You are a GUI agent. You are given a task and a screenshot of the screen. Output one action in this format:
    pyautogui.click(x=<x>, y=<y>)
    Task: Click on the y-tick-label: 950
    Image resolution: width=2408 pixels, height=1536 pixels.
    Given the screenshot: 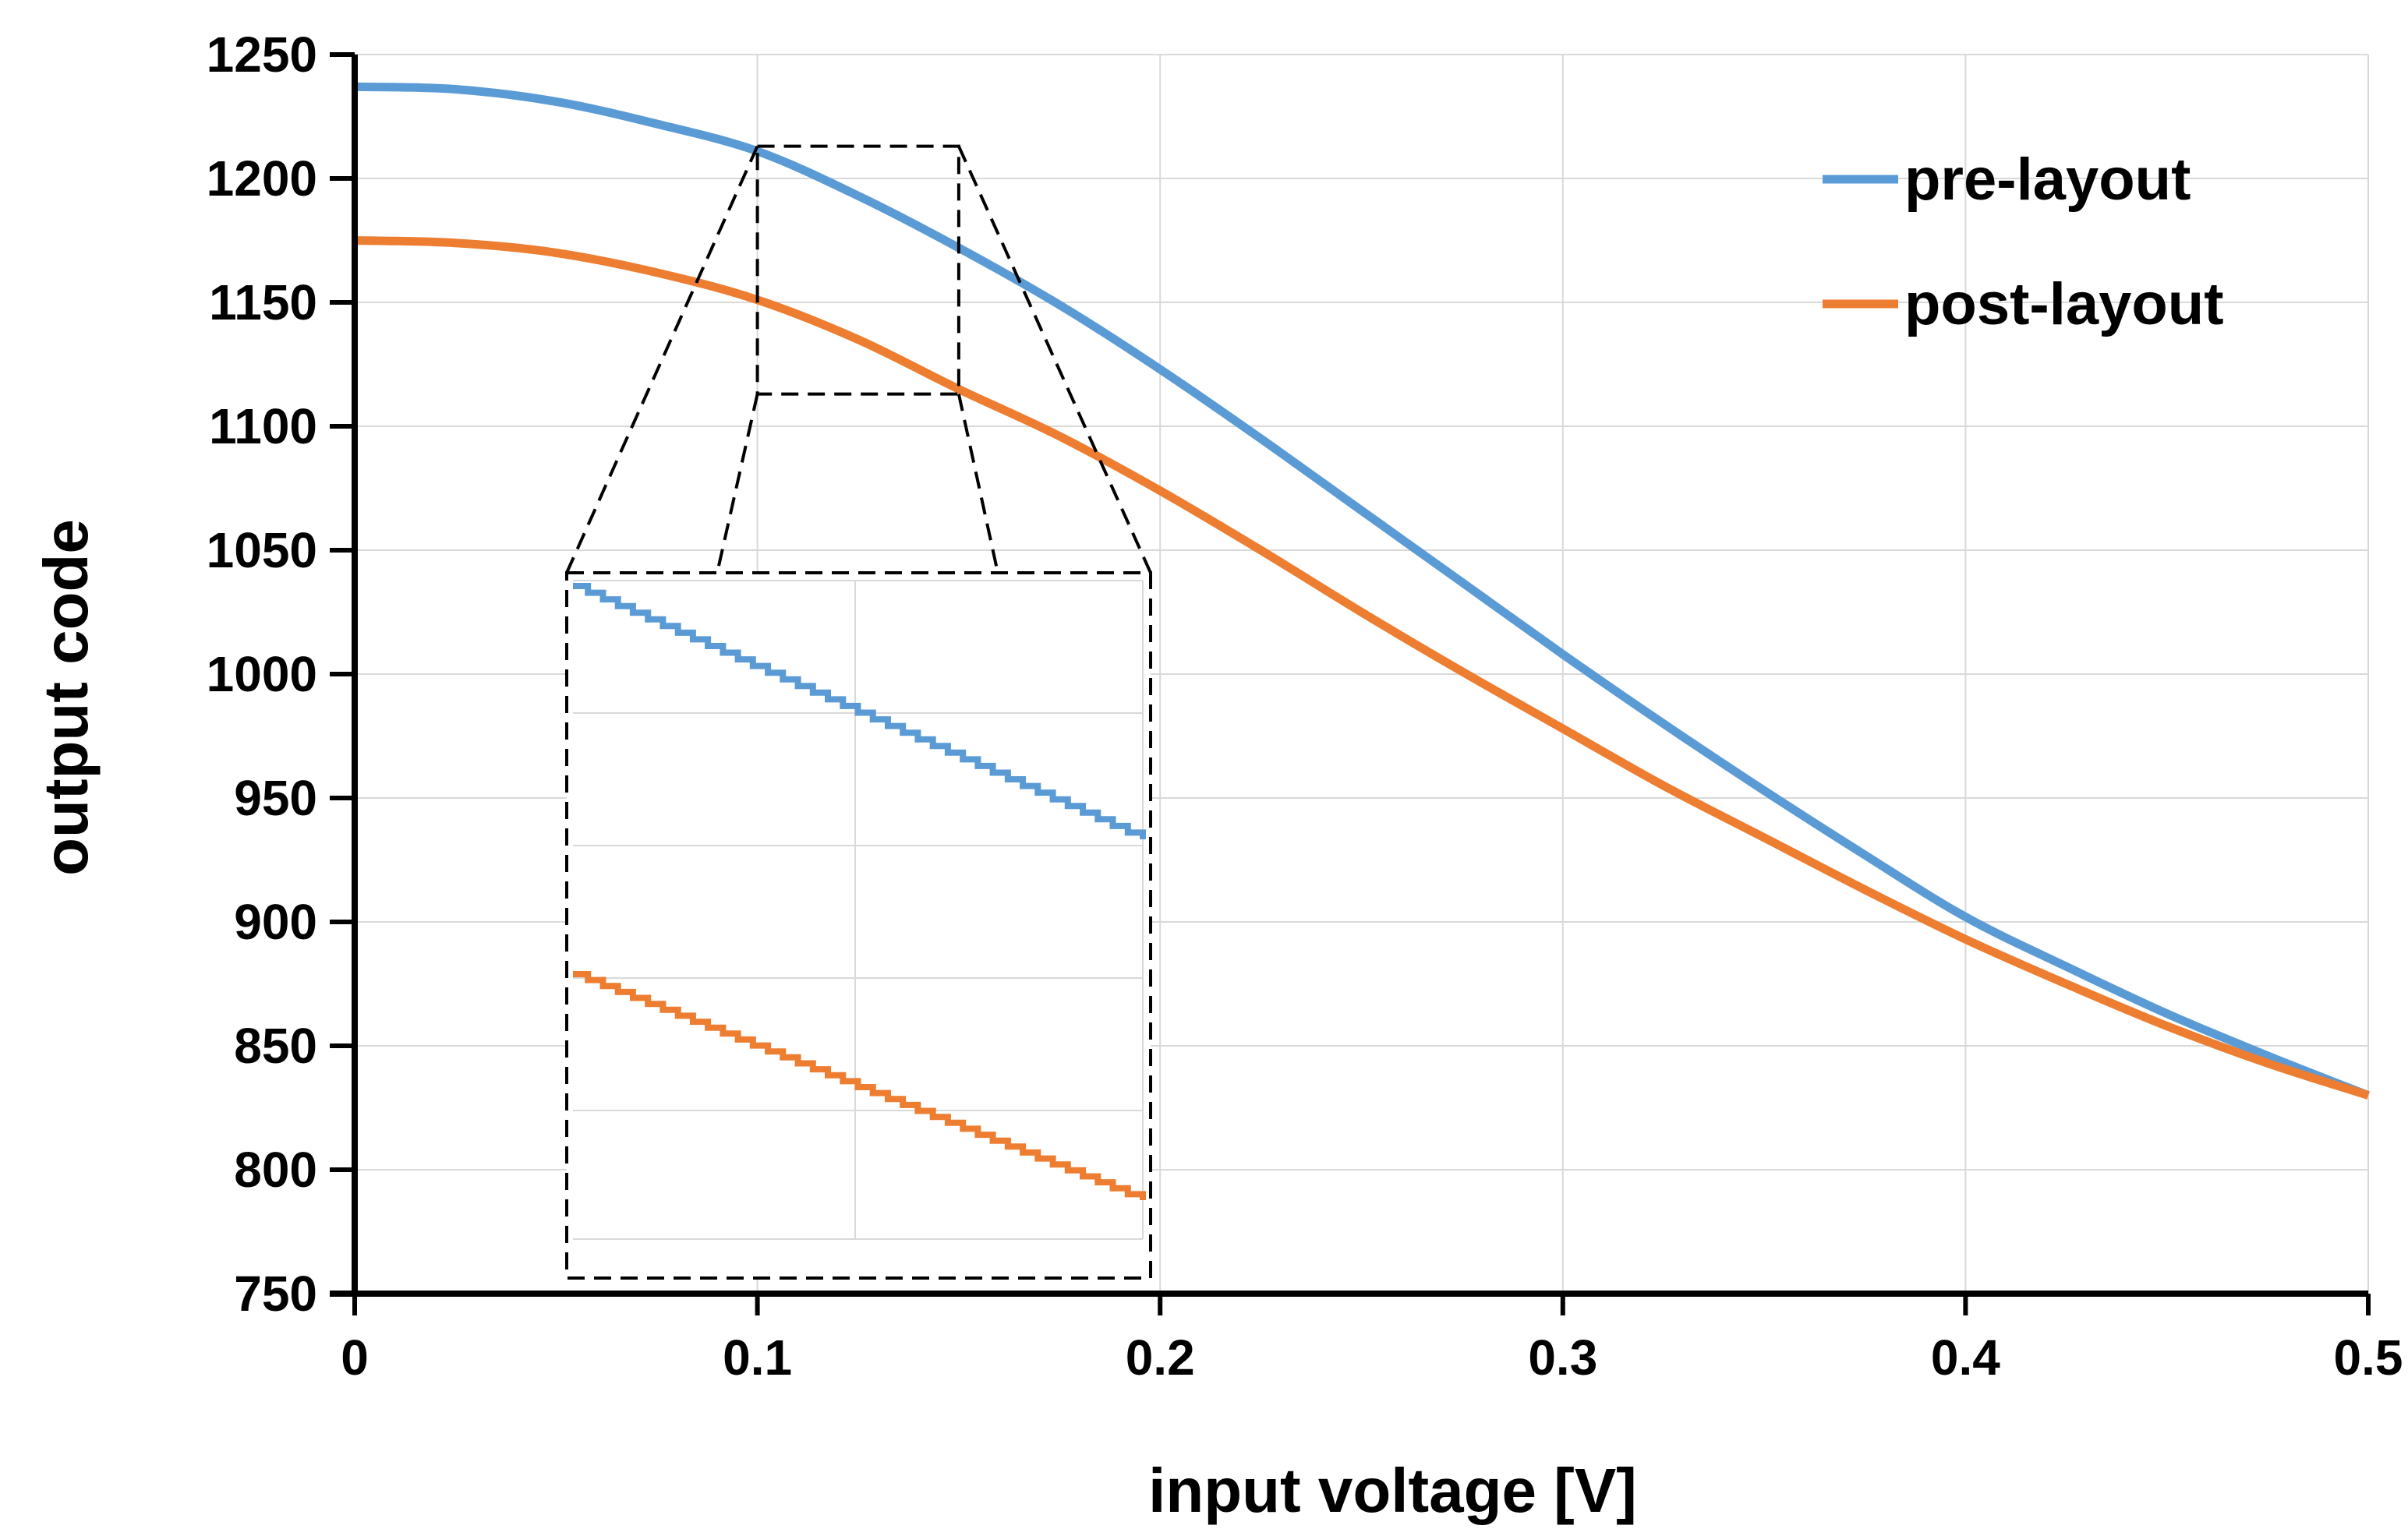 What is the action you would take?
    pyautogui.click(x=275, y=798)
    